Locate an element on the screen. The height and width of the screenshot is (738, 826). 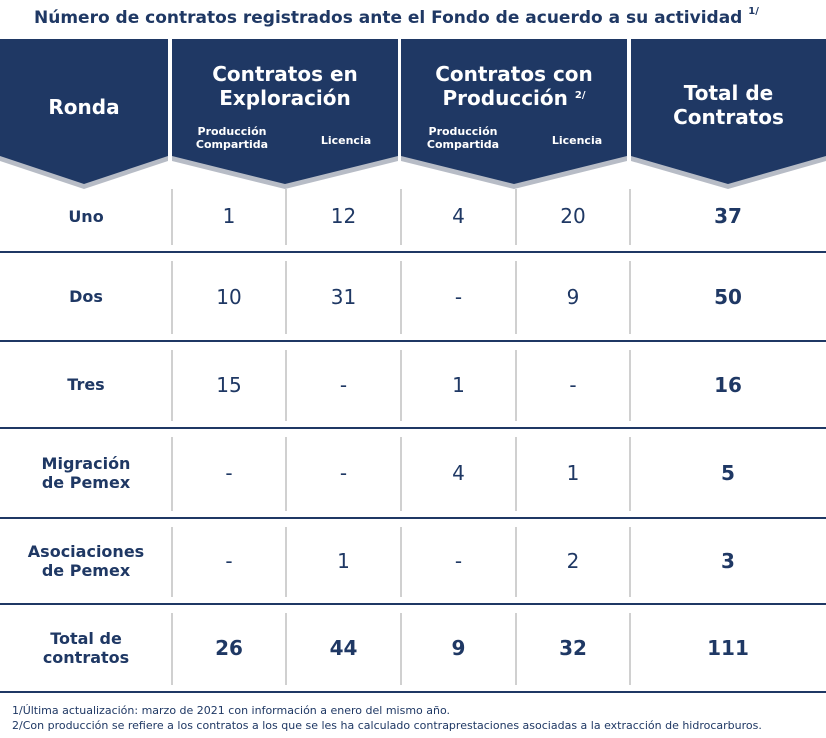
row-label: Migración de Pemex is located at coordinates (86, 473).